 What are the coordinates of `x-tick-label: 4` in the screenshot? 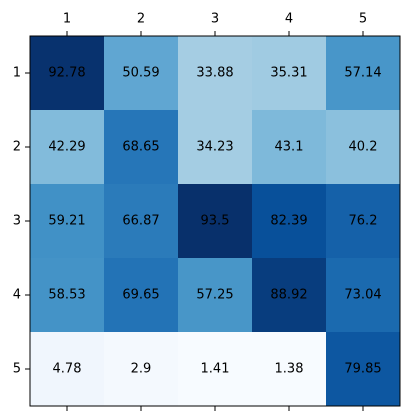 It's located at (289, 19).